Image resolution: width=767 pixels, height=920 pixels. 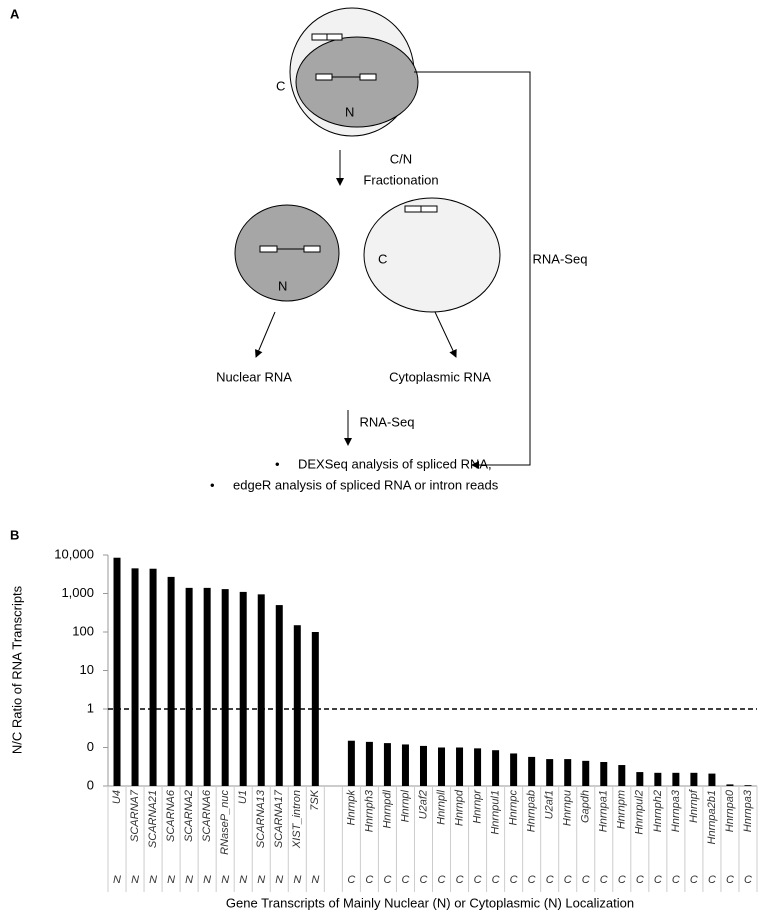 What do you see at coordinates (432, 255) in the screenshot?
I see `cytoplasm` at bounding box center [432, 255].